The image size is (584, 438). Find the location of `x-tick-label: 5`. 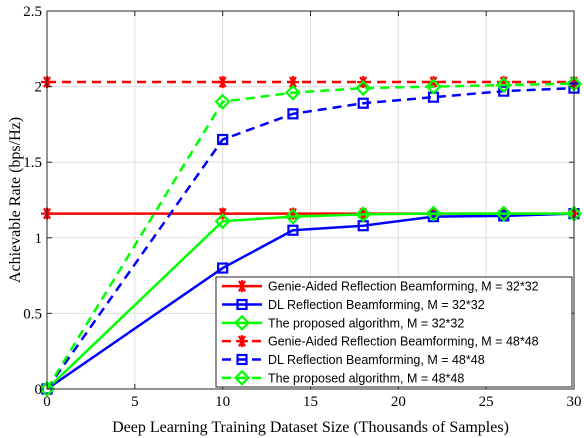

x-tick-label: 5 is located at coordinates (135, 402).